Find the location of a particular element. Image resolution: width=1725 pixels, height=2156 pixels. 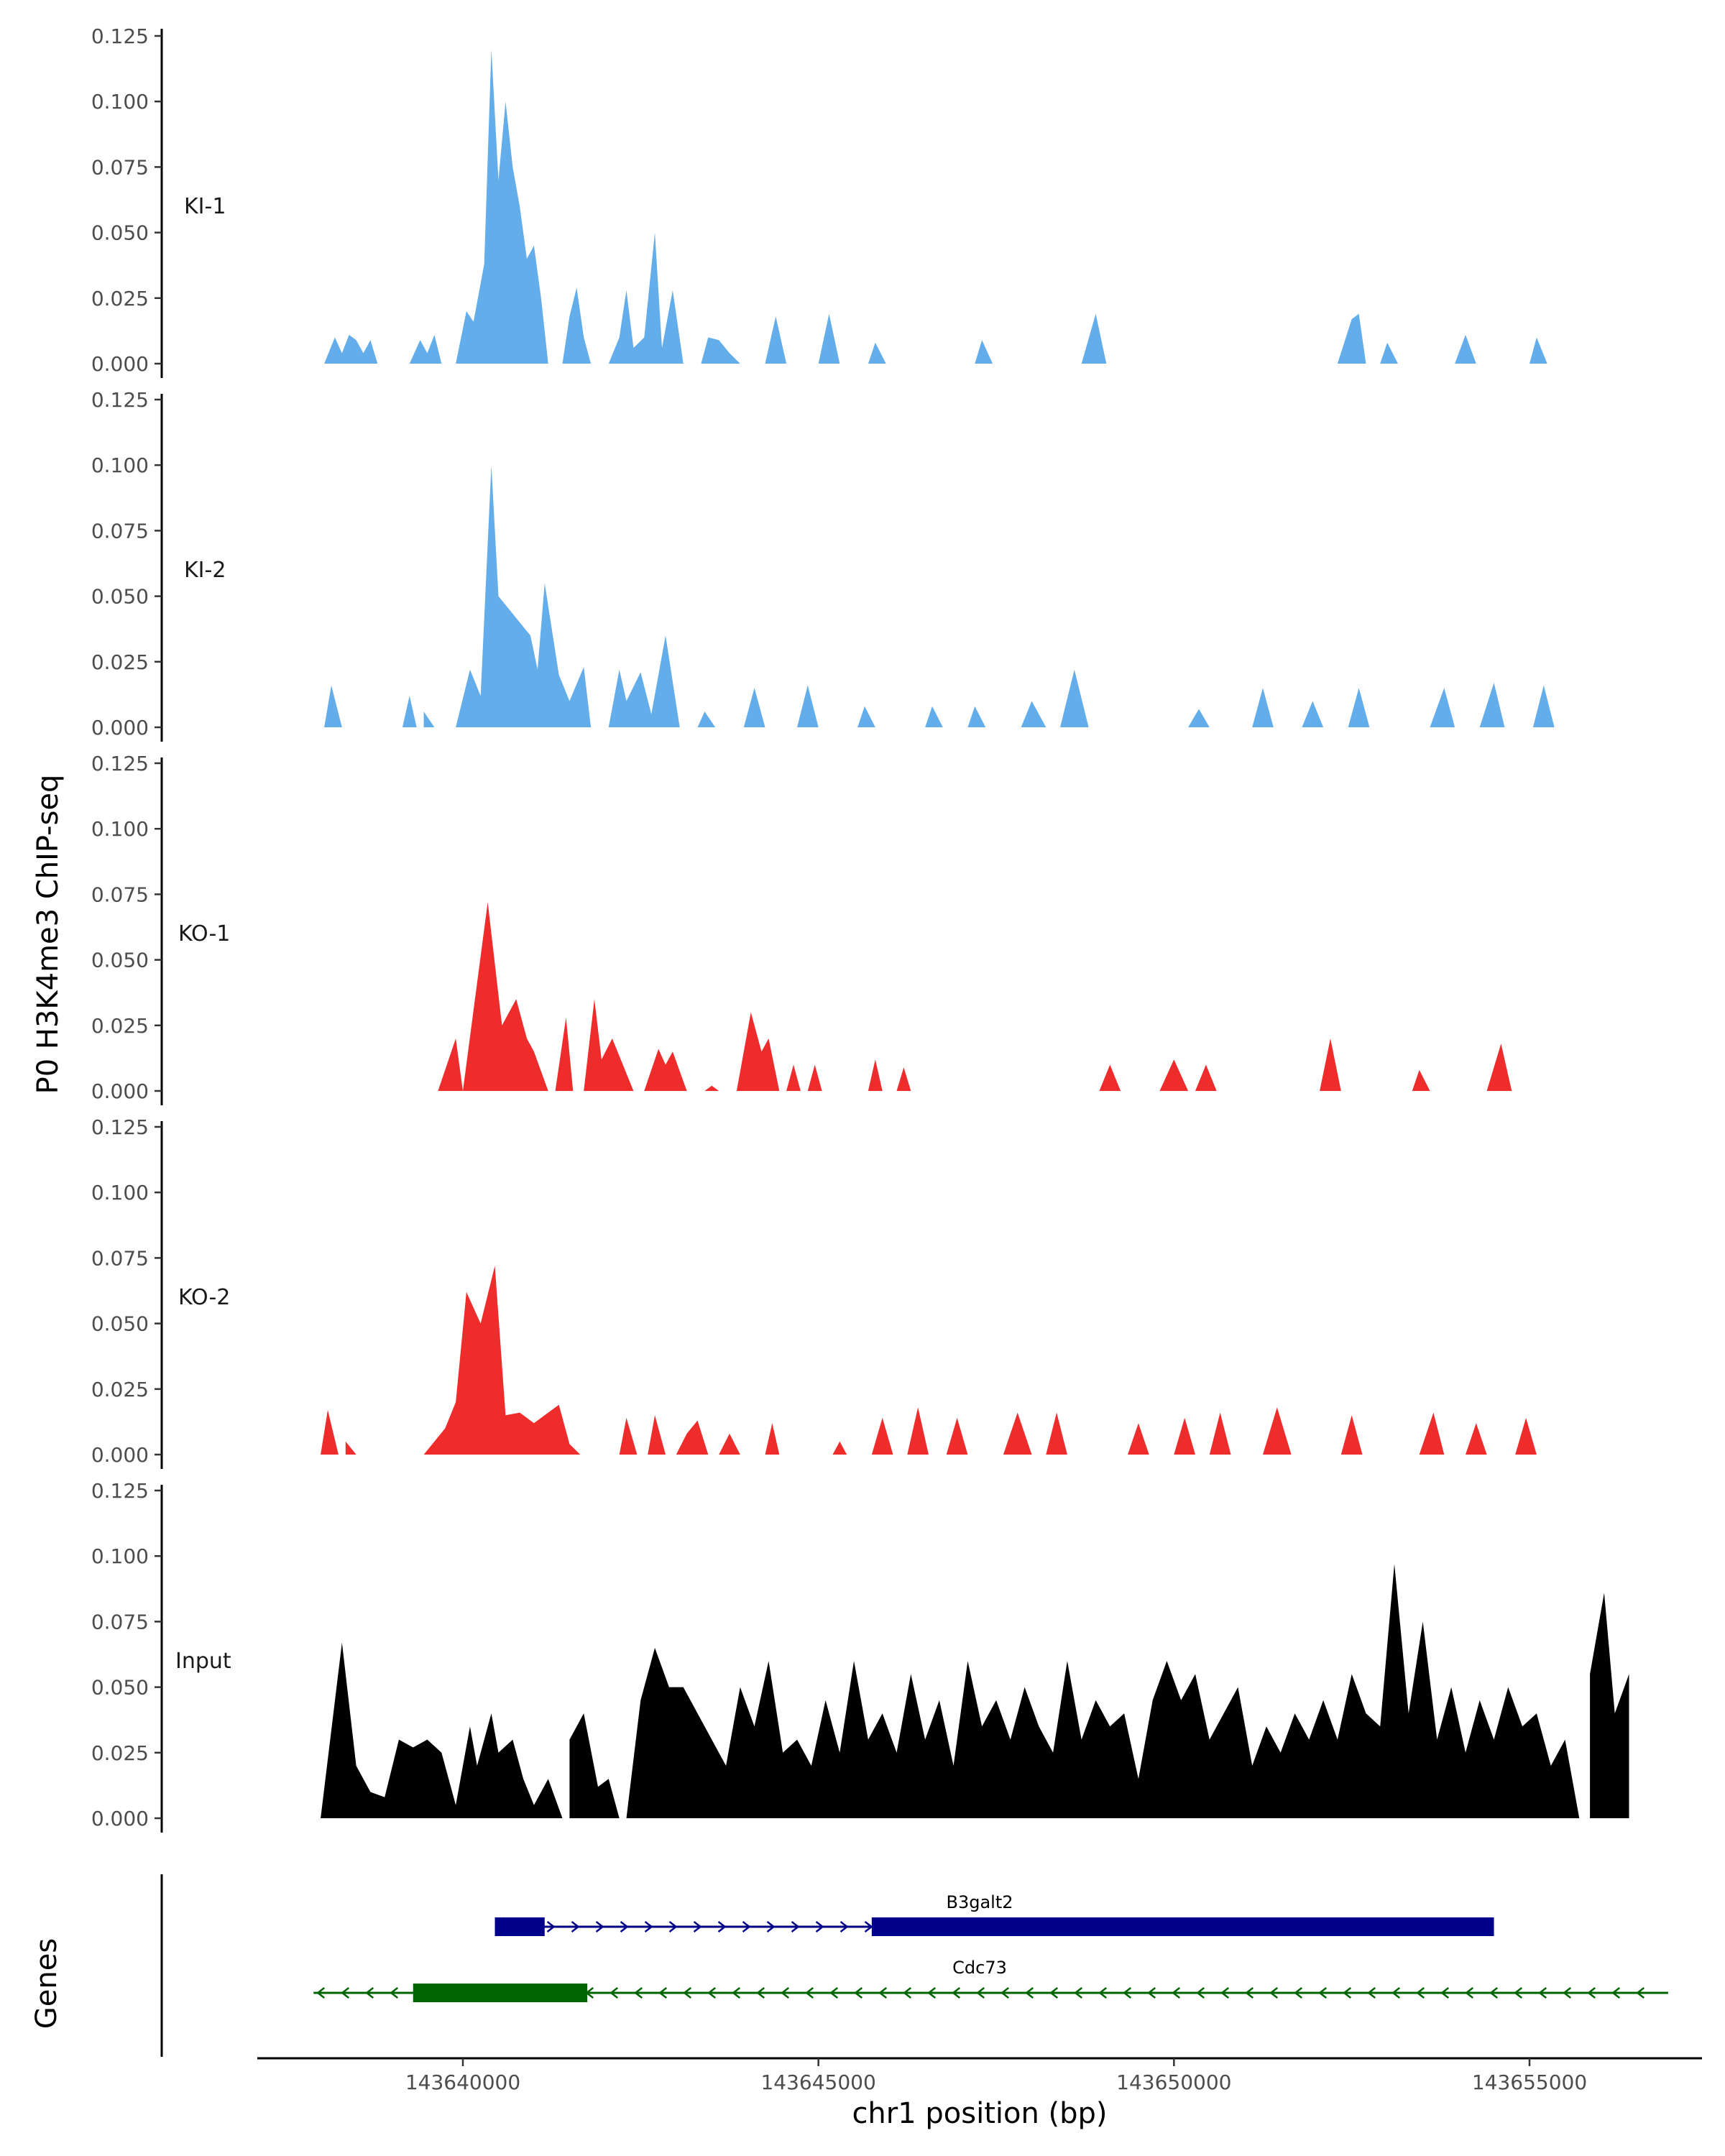

x-tick-label: 143645000 is located at coordinates (817, 2082).